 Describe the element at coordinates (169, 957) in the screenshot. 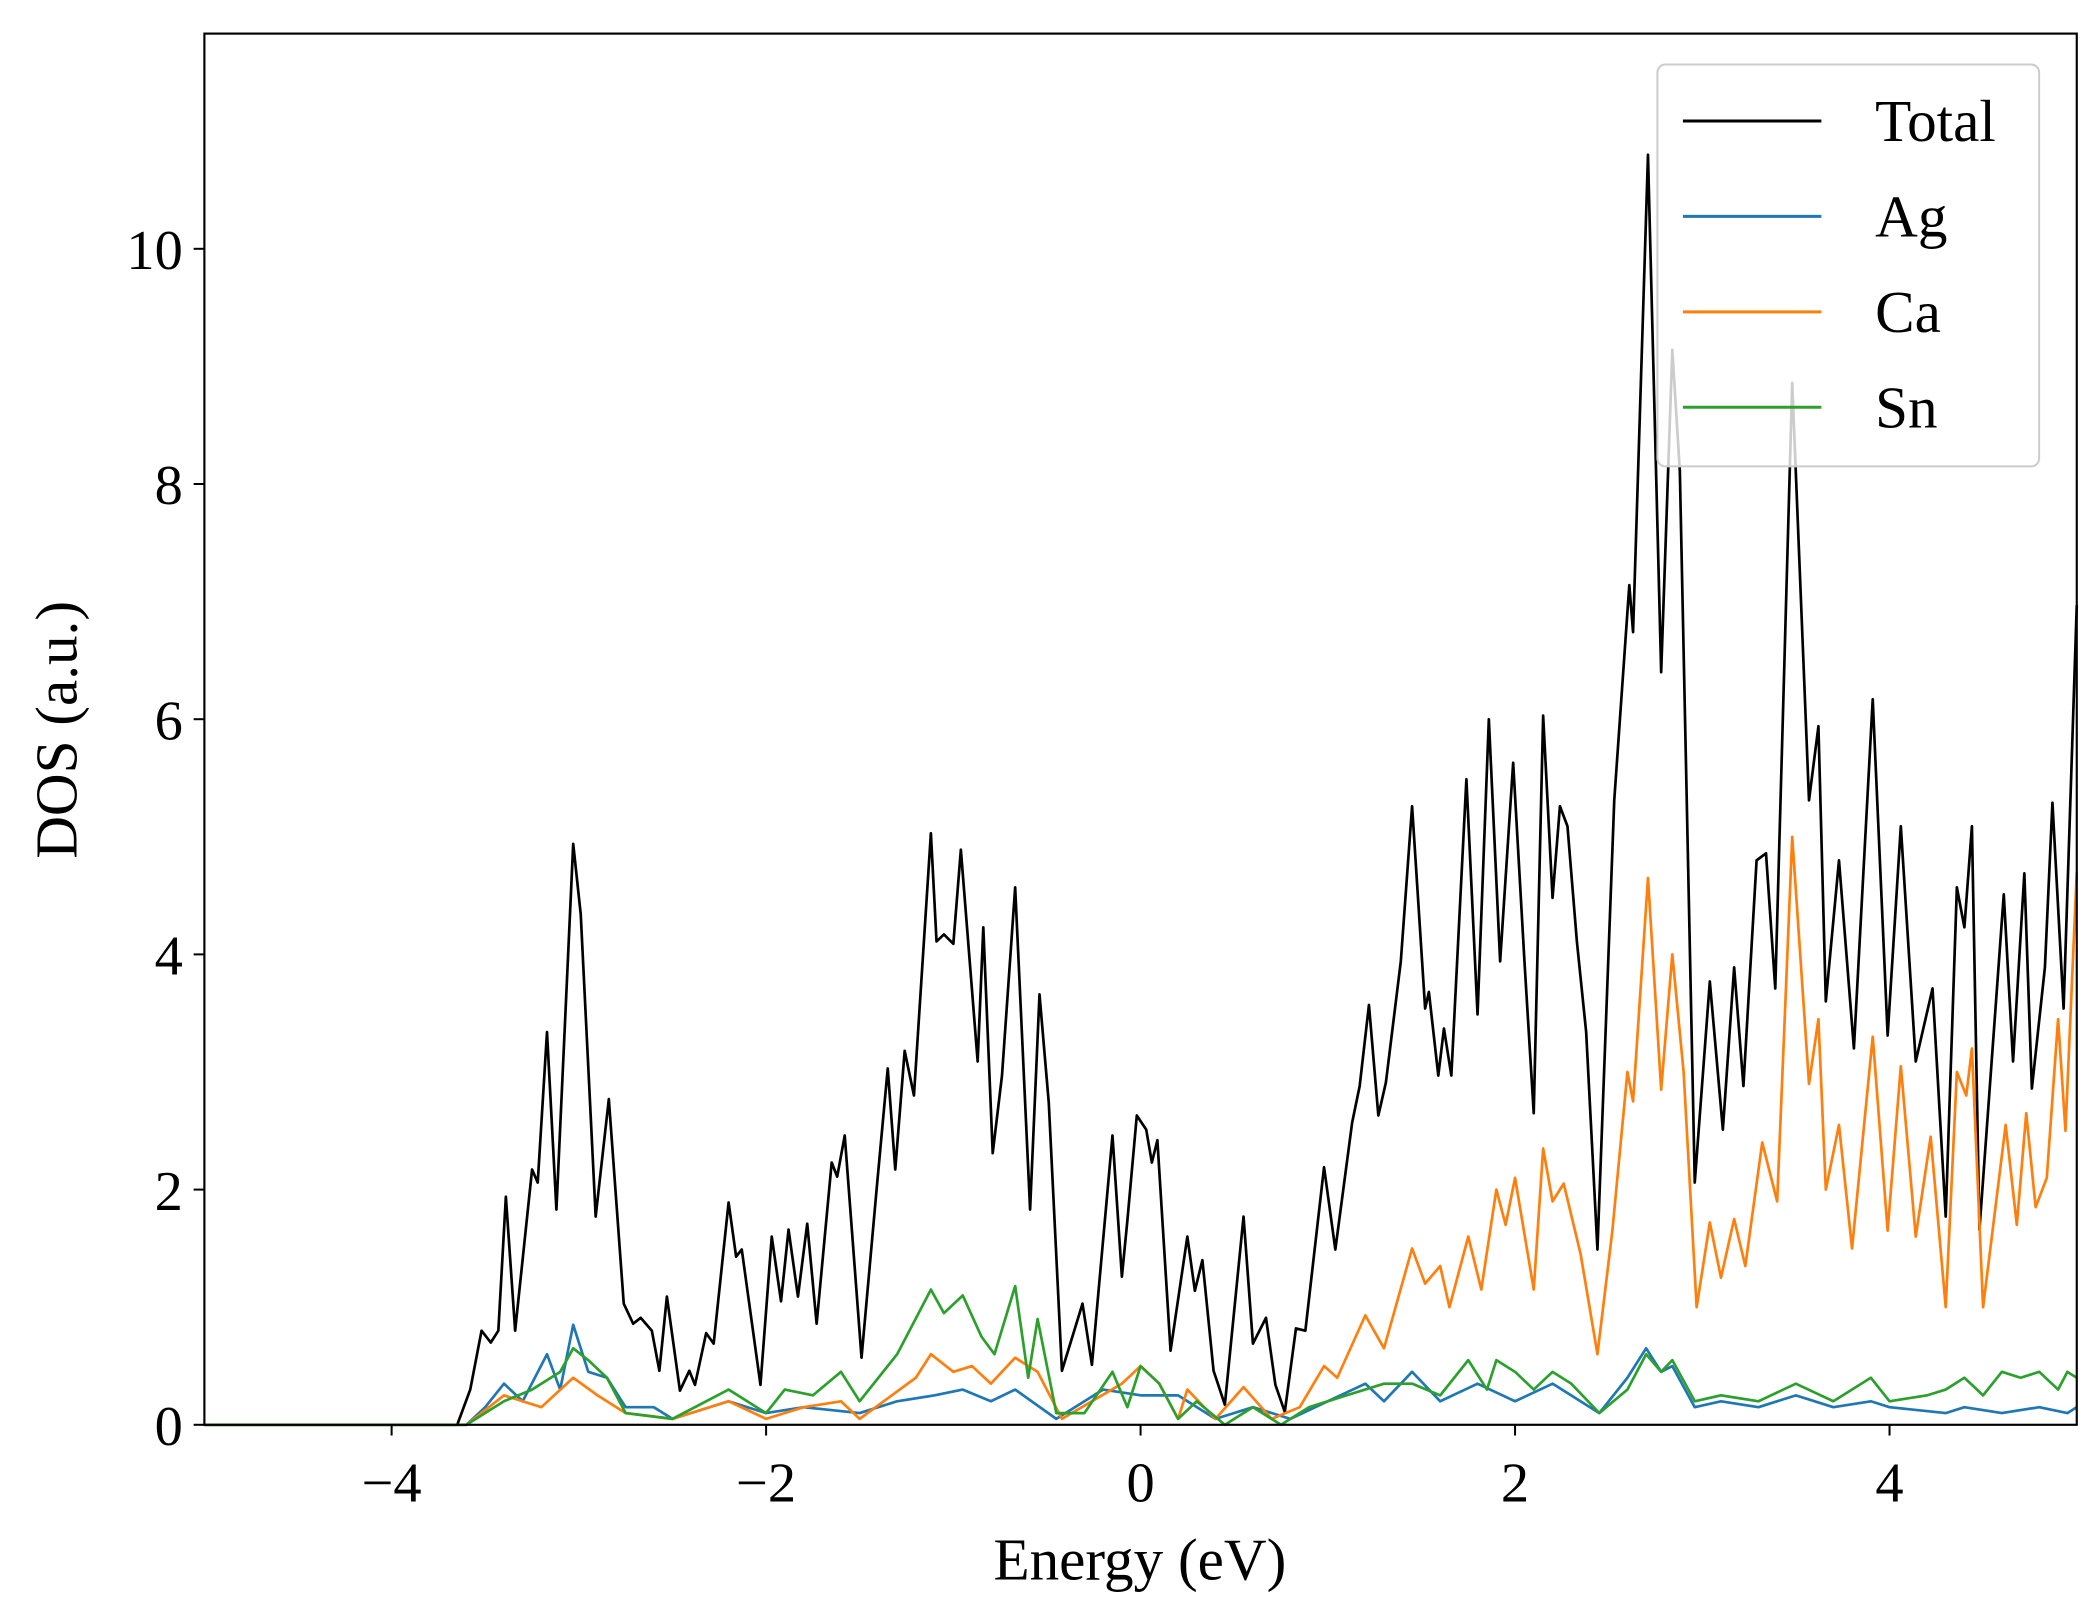

I see `y-tick-label: 4` at that location.